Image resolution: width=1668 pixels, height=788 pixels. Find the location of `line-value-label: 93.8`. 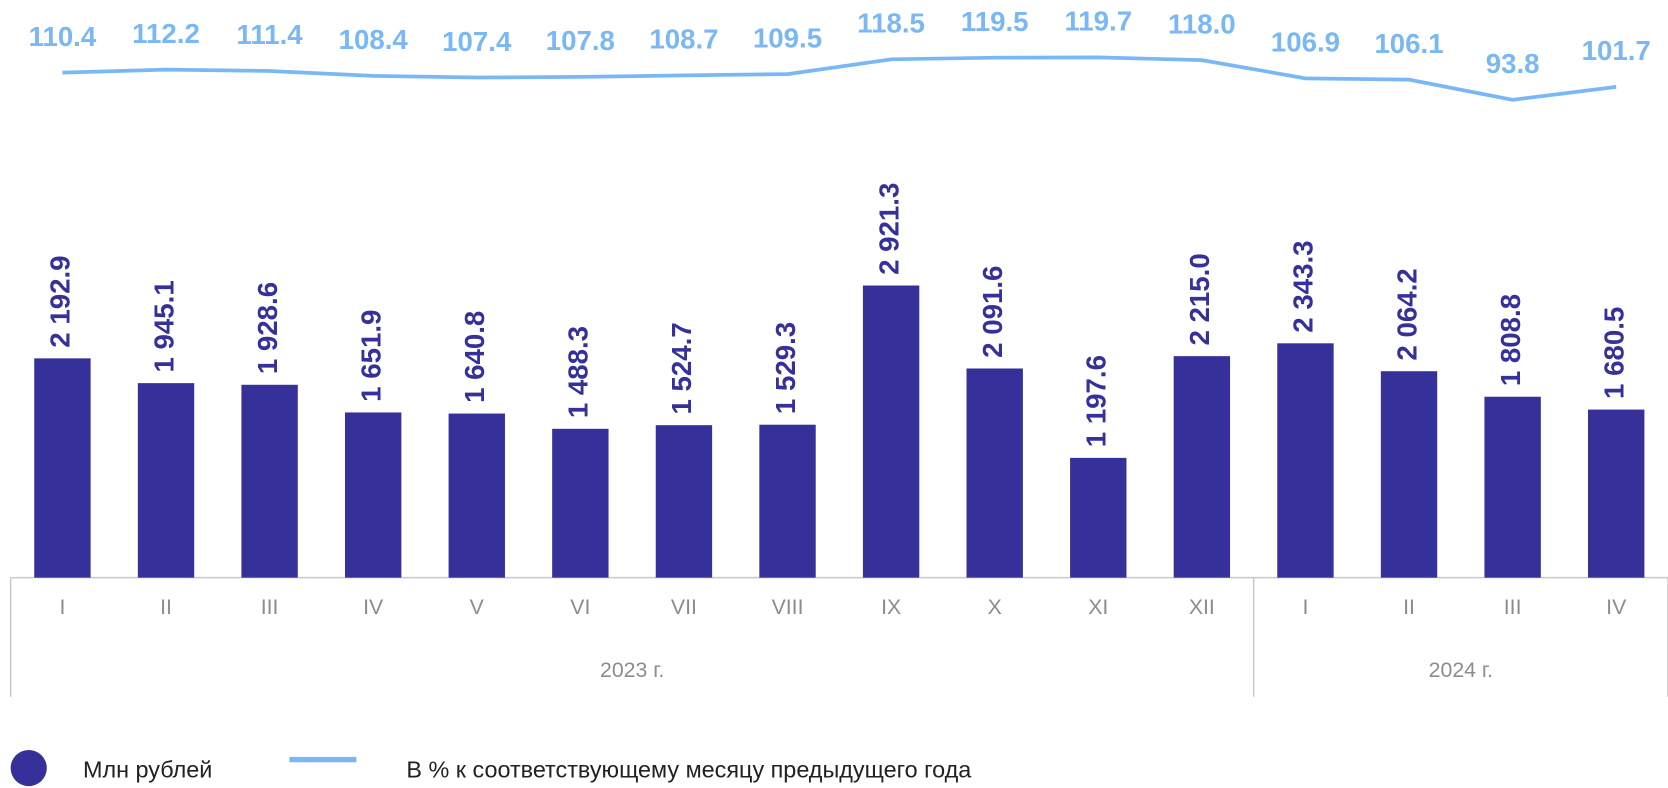

line-value-label: 93.8 is located at coordinates (1513, 63).